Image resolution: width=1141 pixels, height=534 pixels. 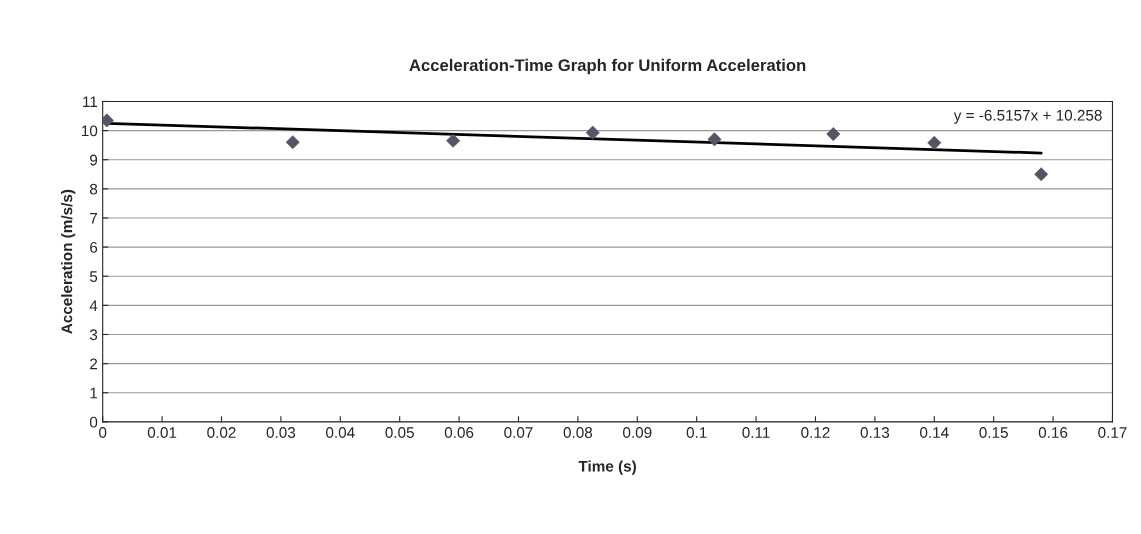 What do you see at coordinates (68, 261) in the screenshot?
I see `y-axis-title: Acceleration (m/s/s)` at bounding box center [68, 261].